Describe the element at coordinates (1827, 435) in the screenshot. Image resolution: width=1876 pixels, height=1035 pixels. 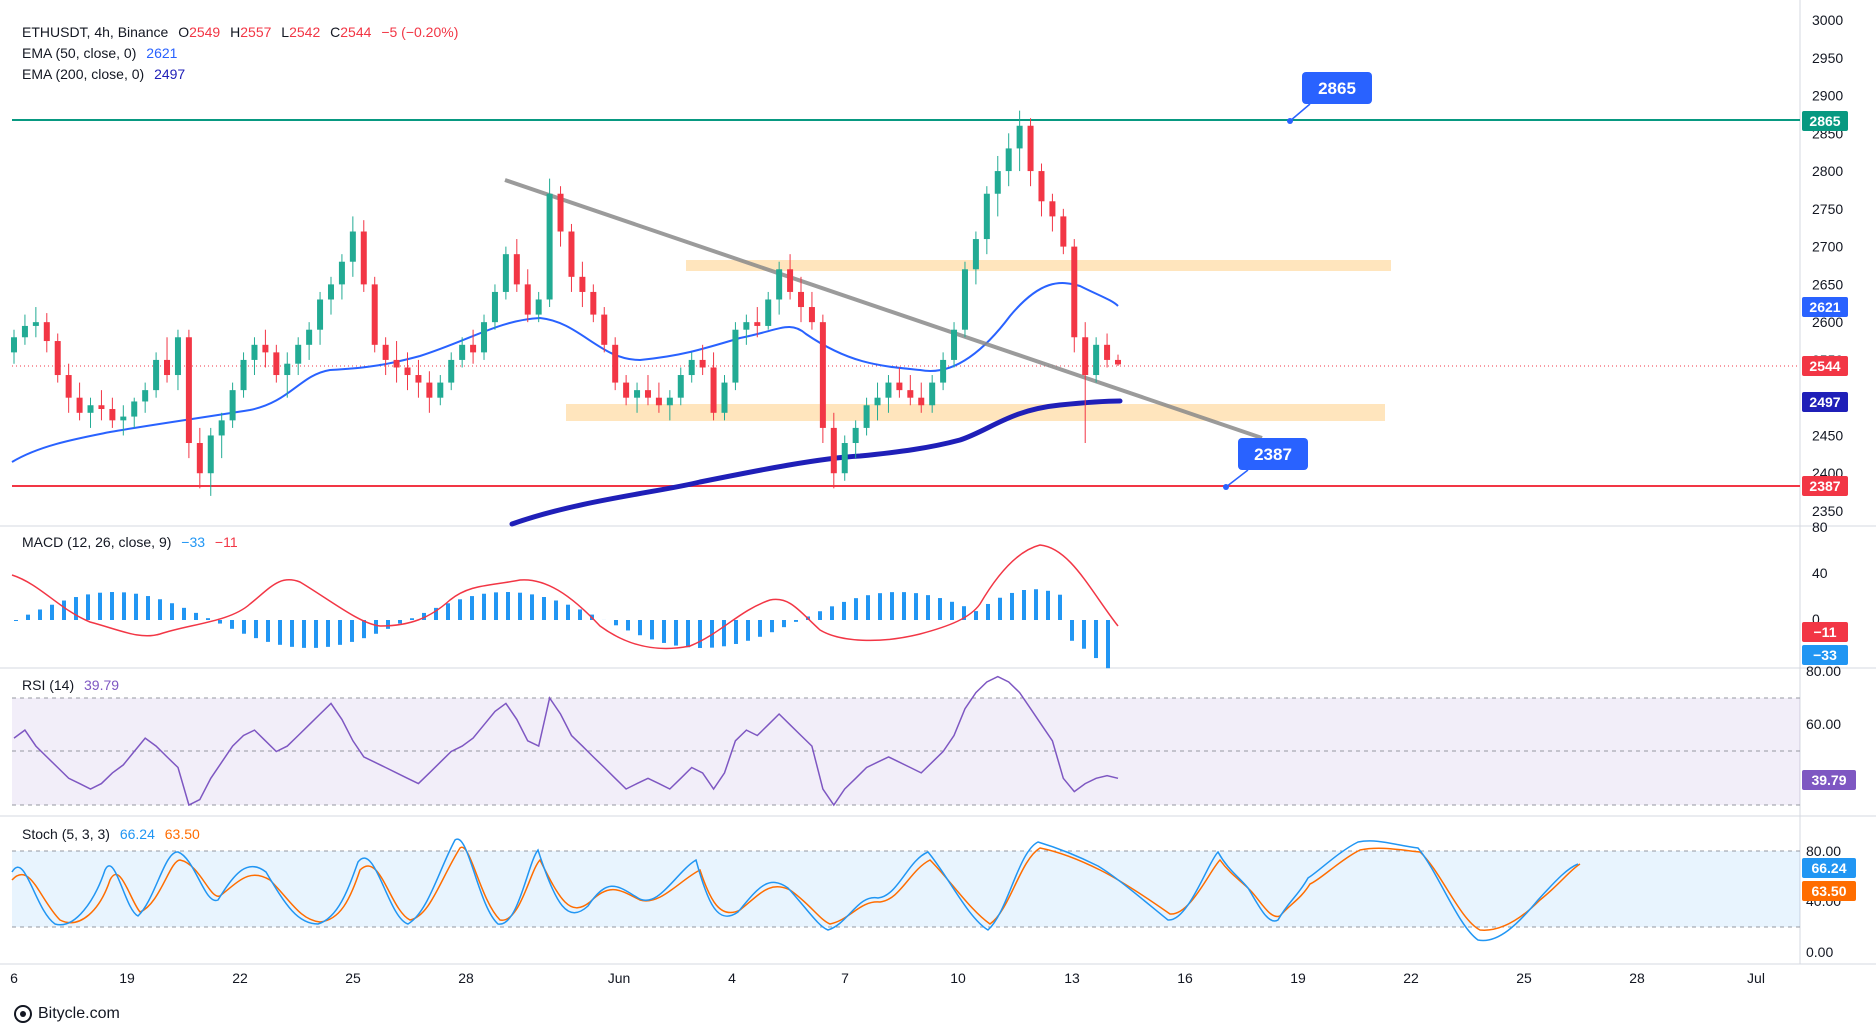
I see `price-tick: 2450` at that location.